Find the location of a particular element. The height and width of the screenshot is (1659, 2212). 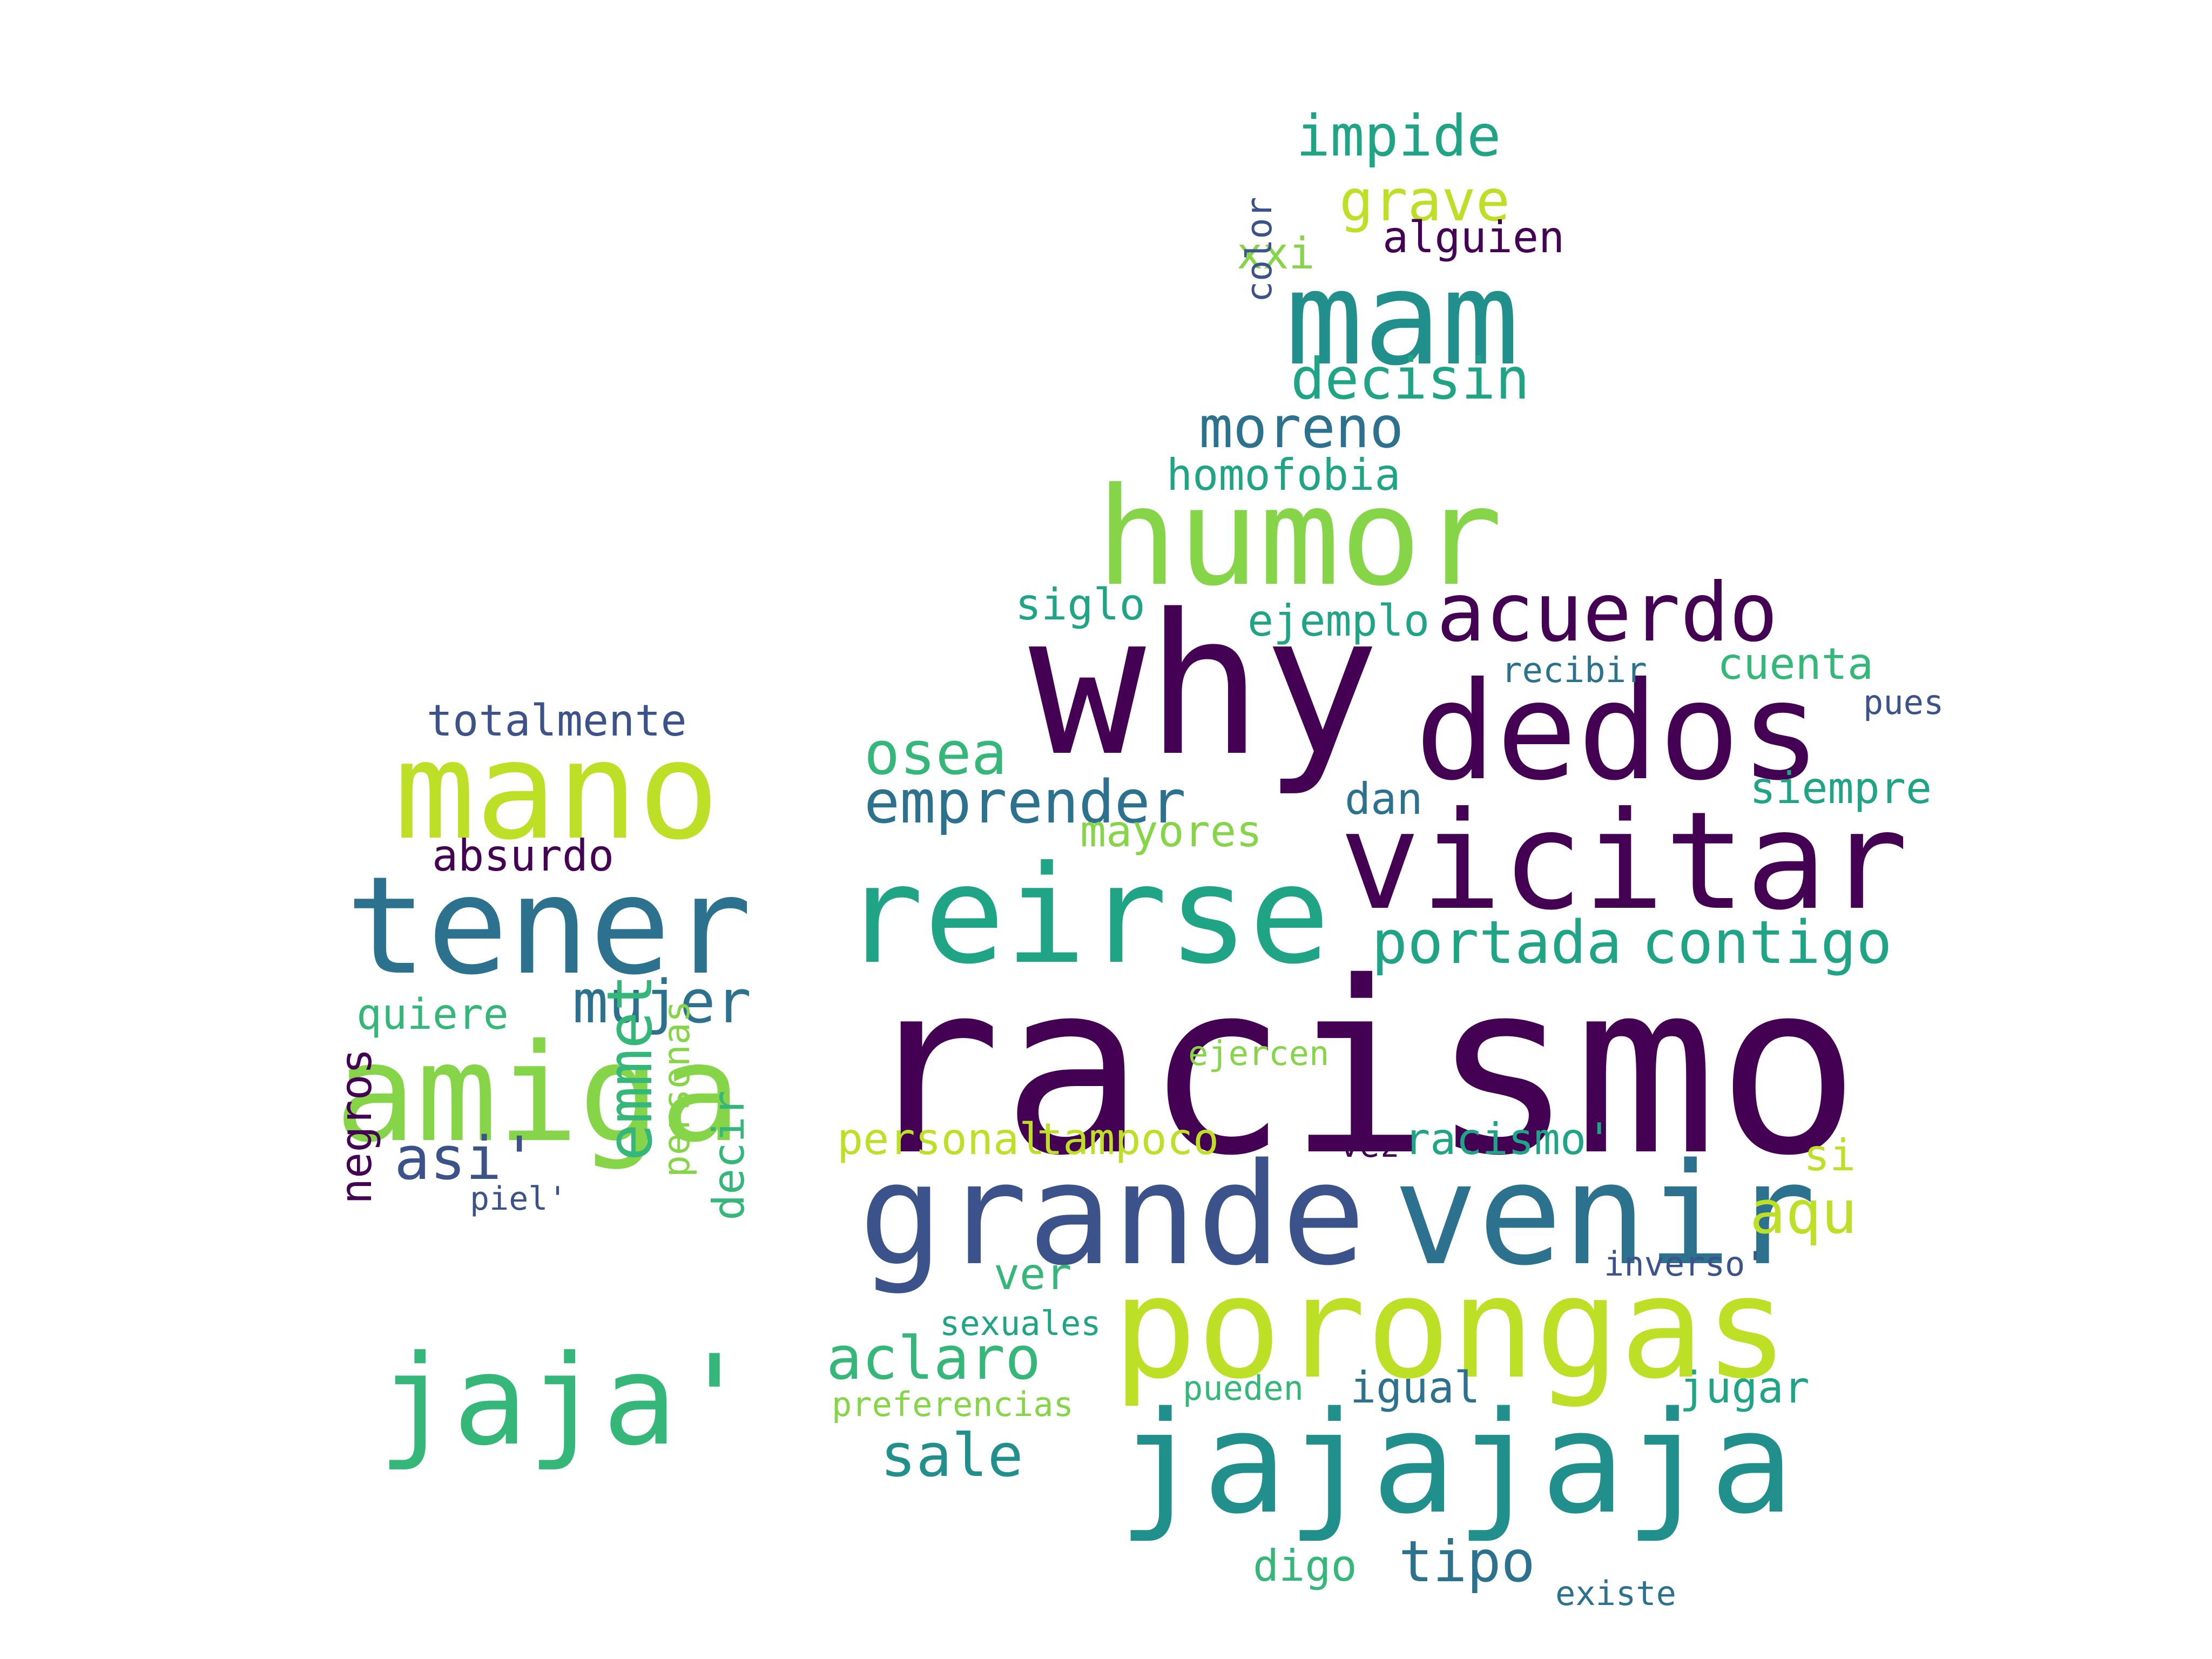

word-jaja: jaja' is located at coordinates (565, 1401).